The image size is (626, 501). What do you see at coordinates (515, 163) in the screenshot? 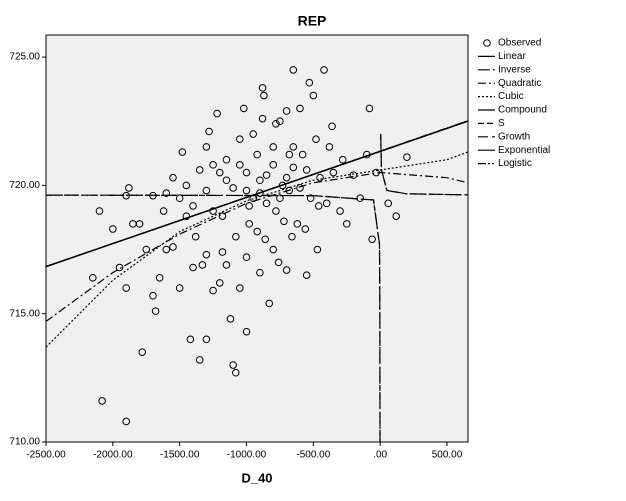
I see `legend-label: Logistic` at bounding box center [515, 163].